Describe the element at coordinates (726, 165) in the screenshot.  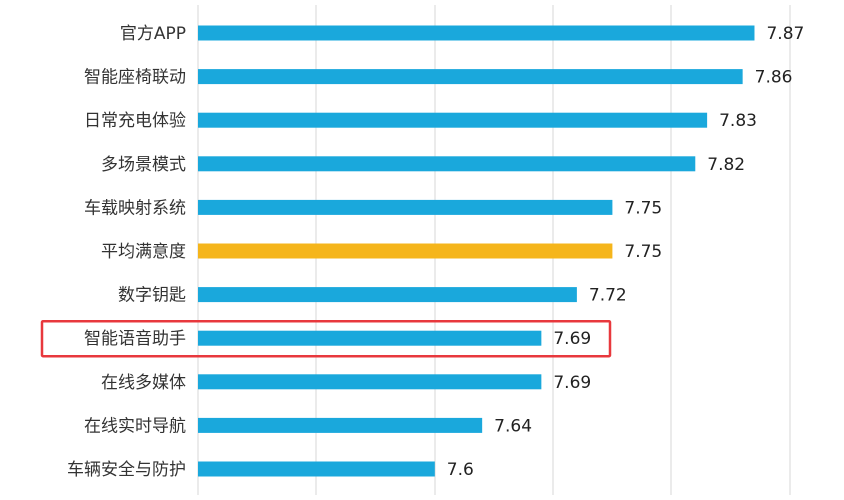
I see `value-label-3: 7.82` at that location.